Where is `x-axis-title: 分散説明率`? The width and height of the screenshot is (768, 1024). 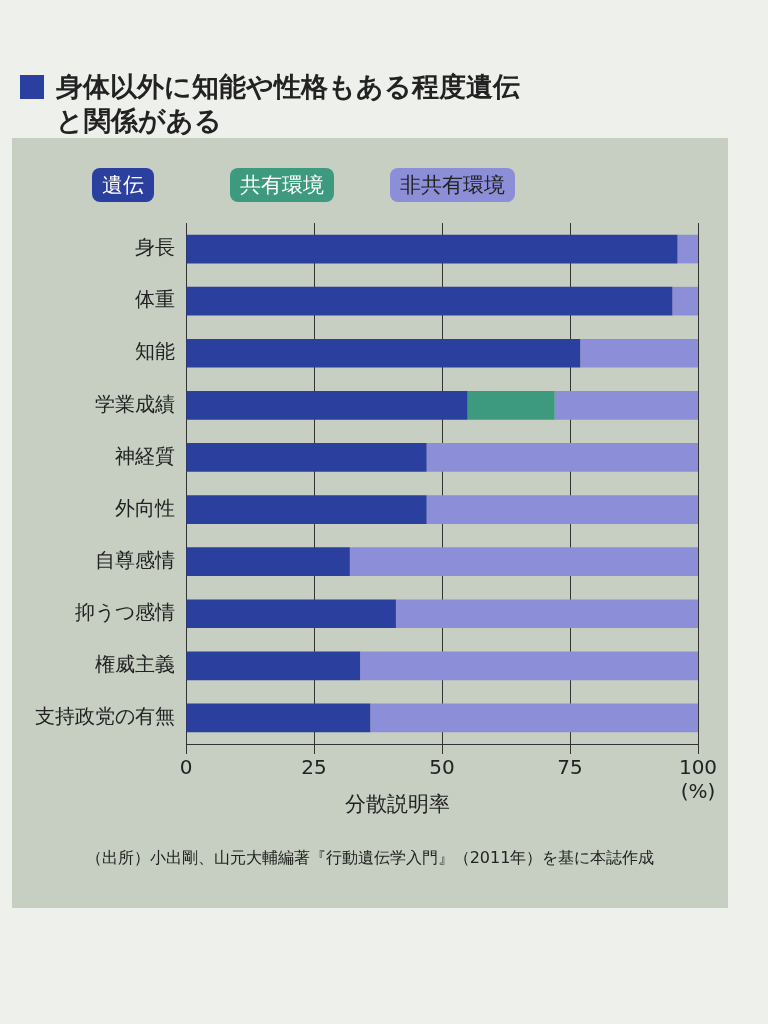 x-axis-title: 分散説明率 is located at coordinates (397, 804).